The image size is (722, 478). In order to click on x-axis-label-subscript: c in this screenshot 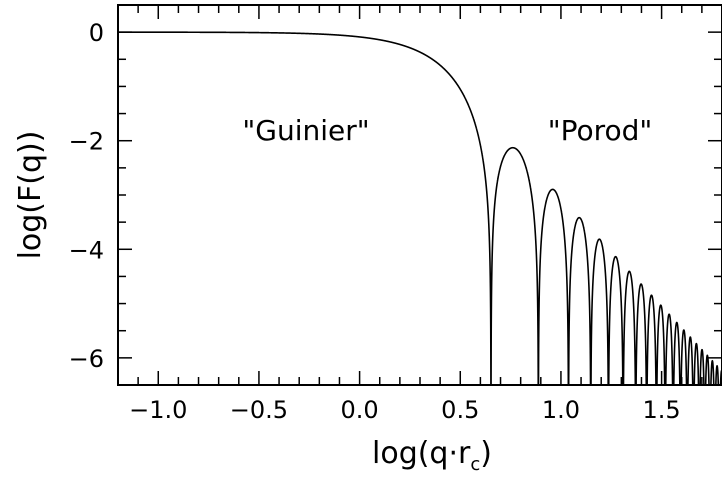, I will do `click(475, 464)`.